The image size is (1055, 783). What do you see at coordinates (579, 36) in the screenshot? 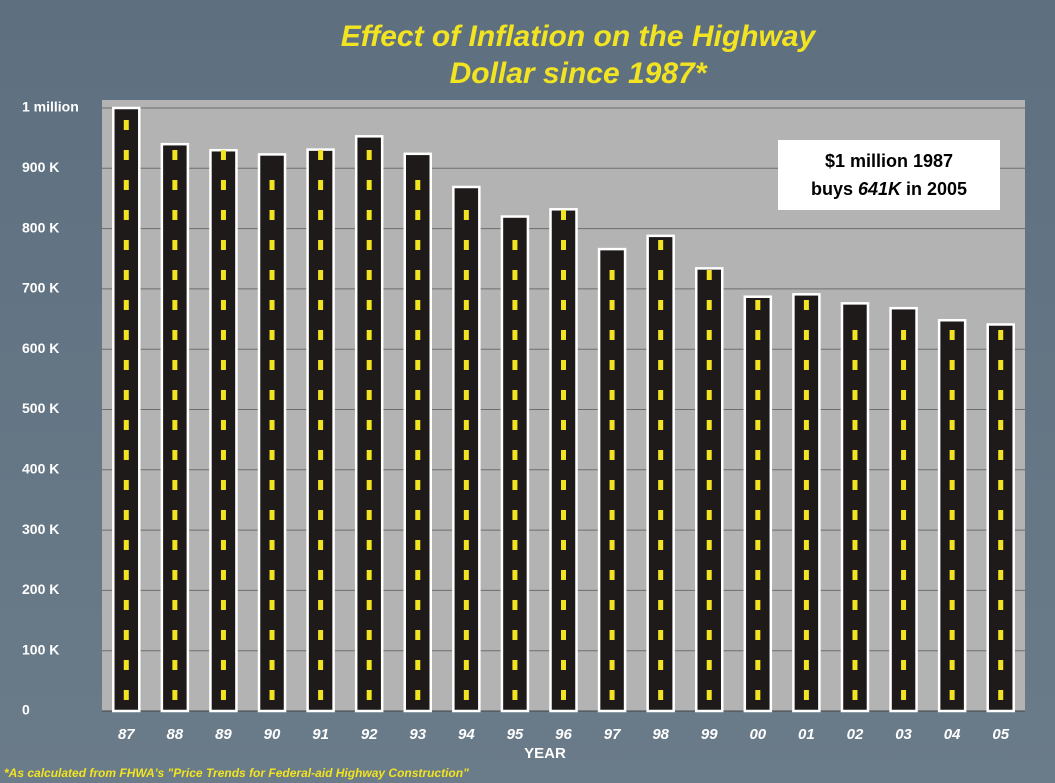
I see `chart-title: Effect of Inflation on the Highway` at bounding box center [579, 36].